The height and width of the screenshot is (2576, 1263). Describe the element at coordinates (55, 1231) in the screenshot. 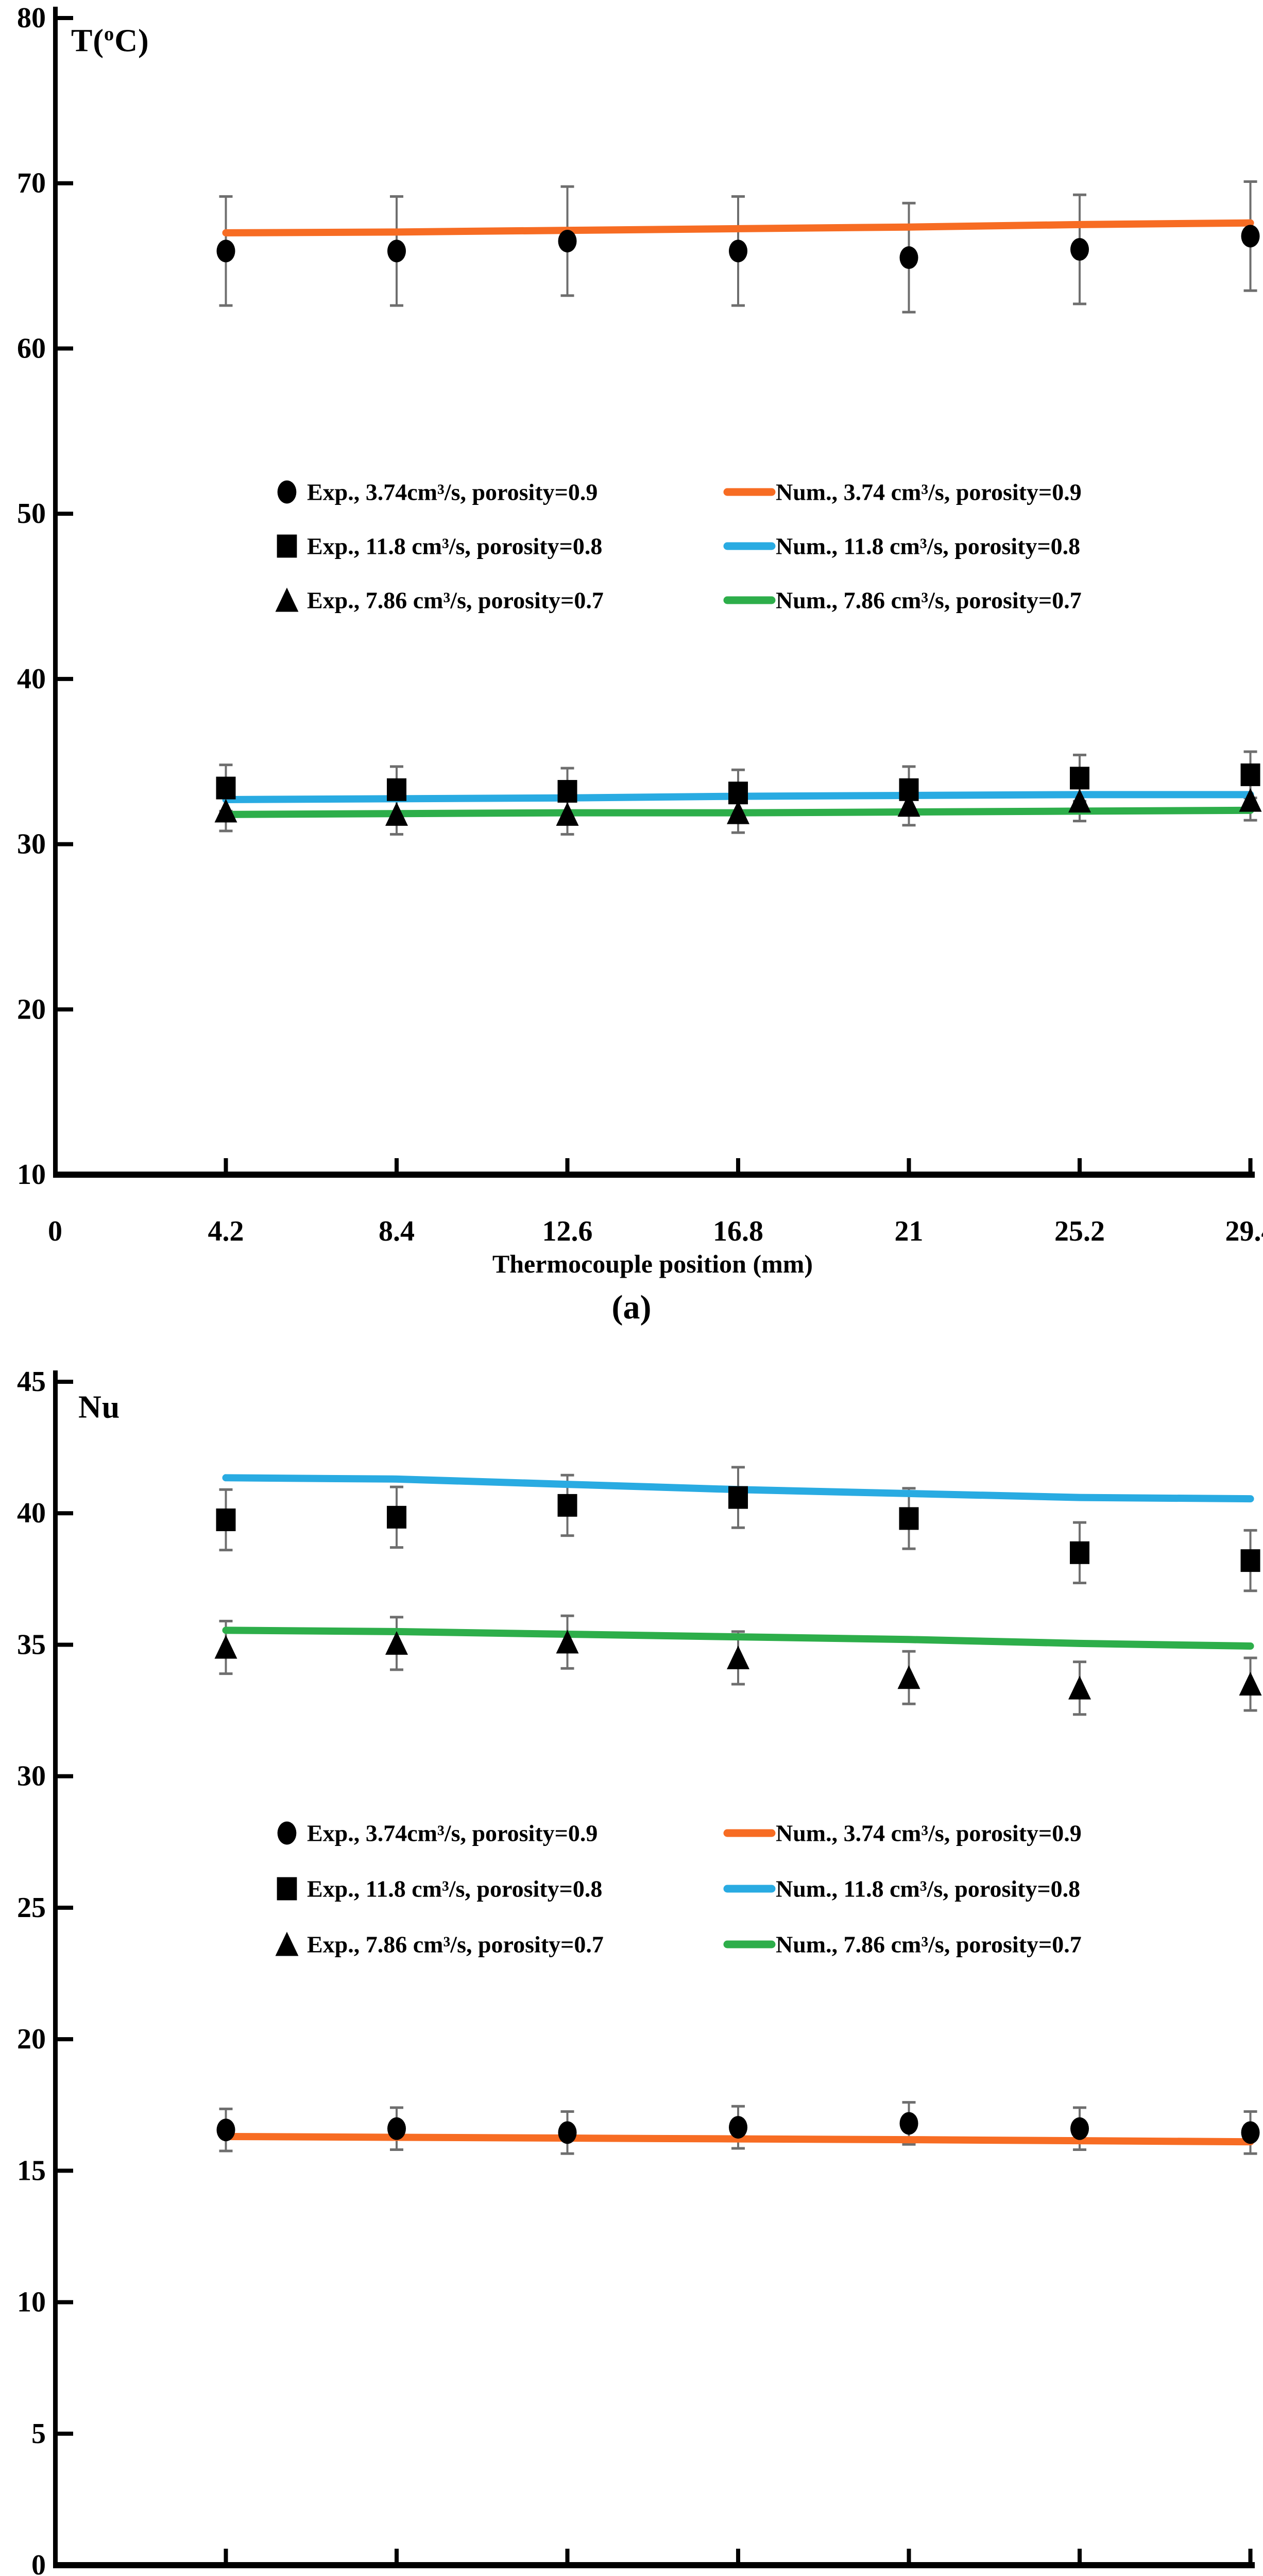

I see `chart-a-x-tick-label: 0` at that location.